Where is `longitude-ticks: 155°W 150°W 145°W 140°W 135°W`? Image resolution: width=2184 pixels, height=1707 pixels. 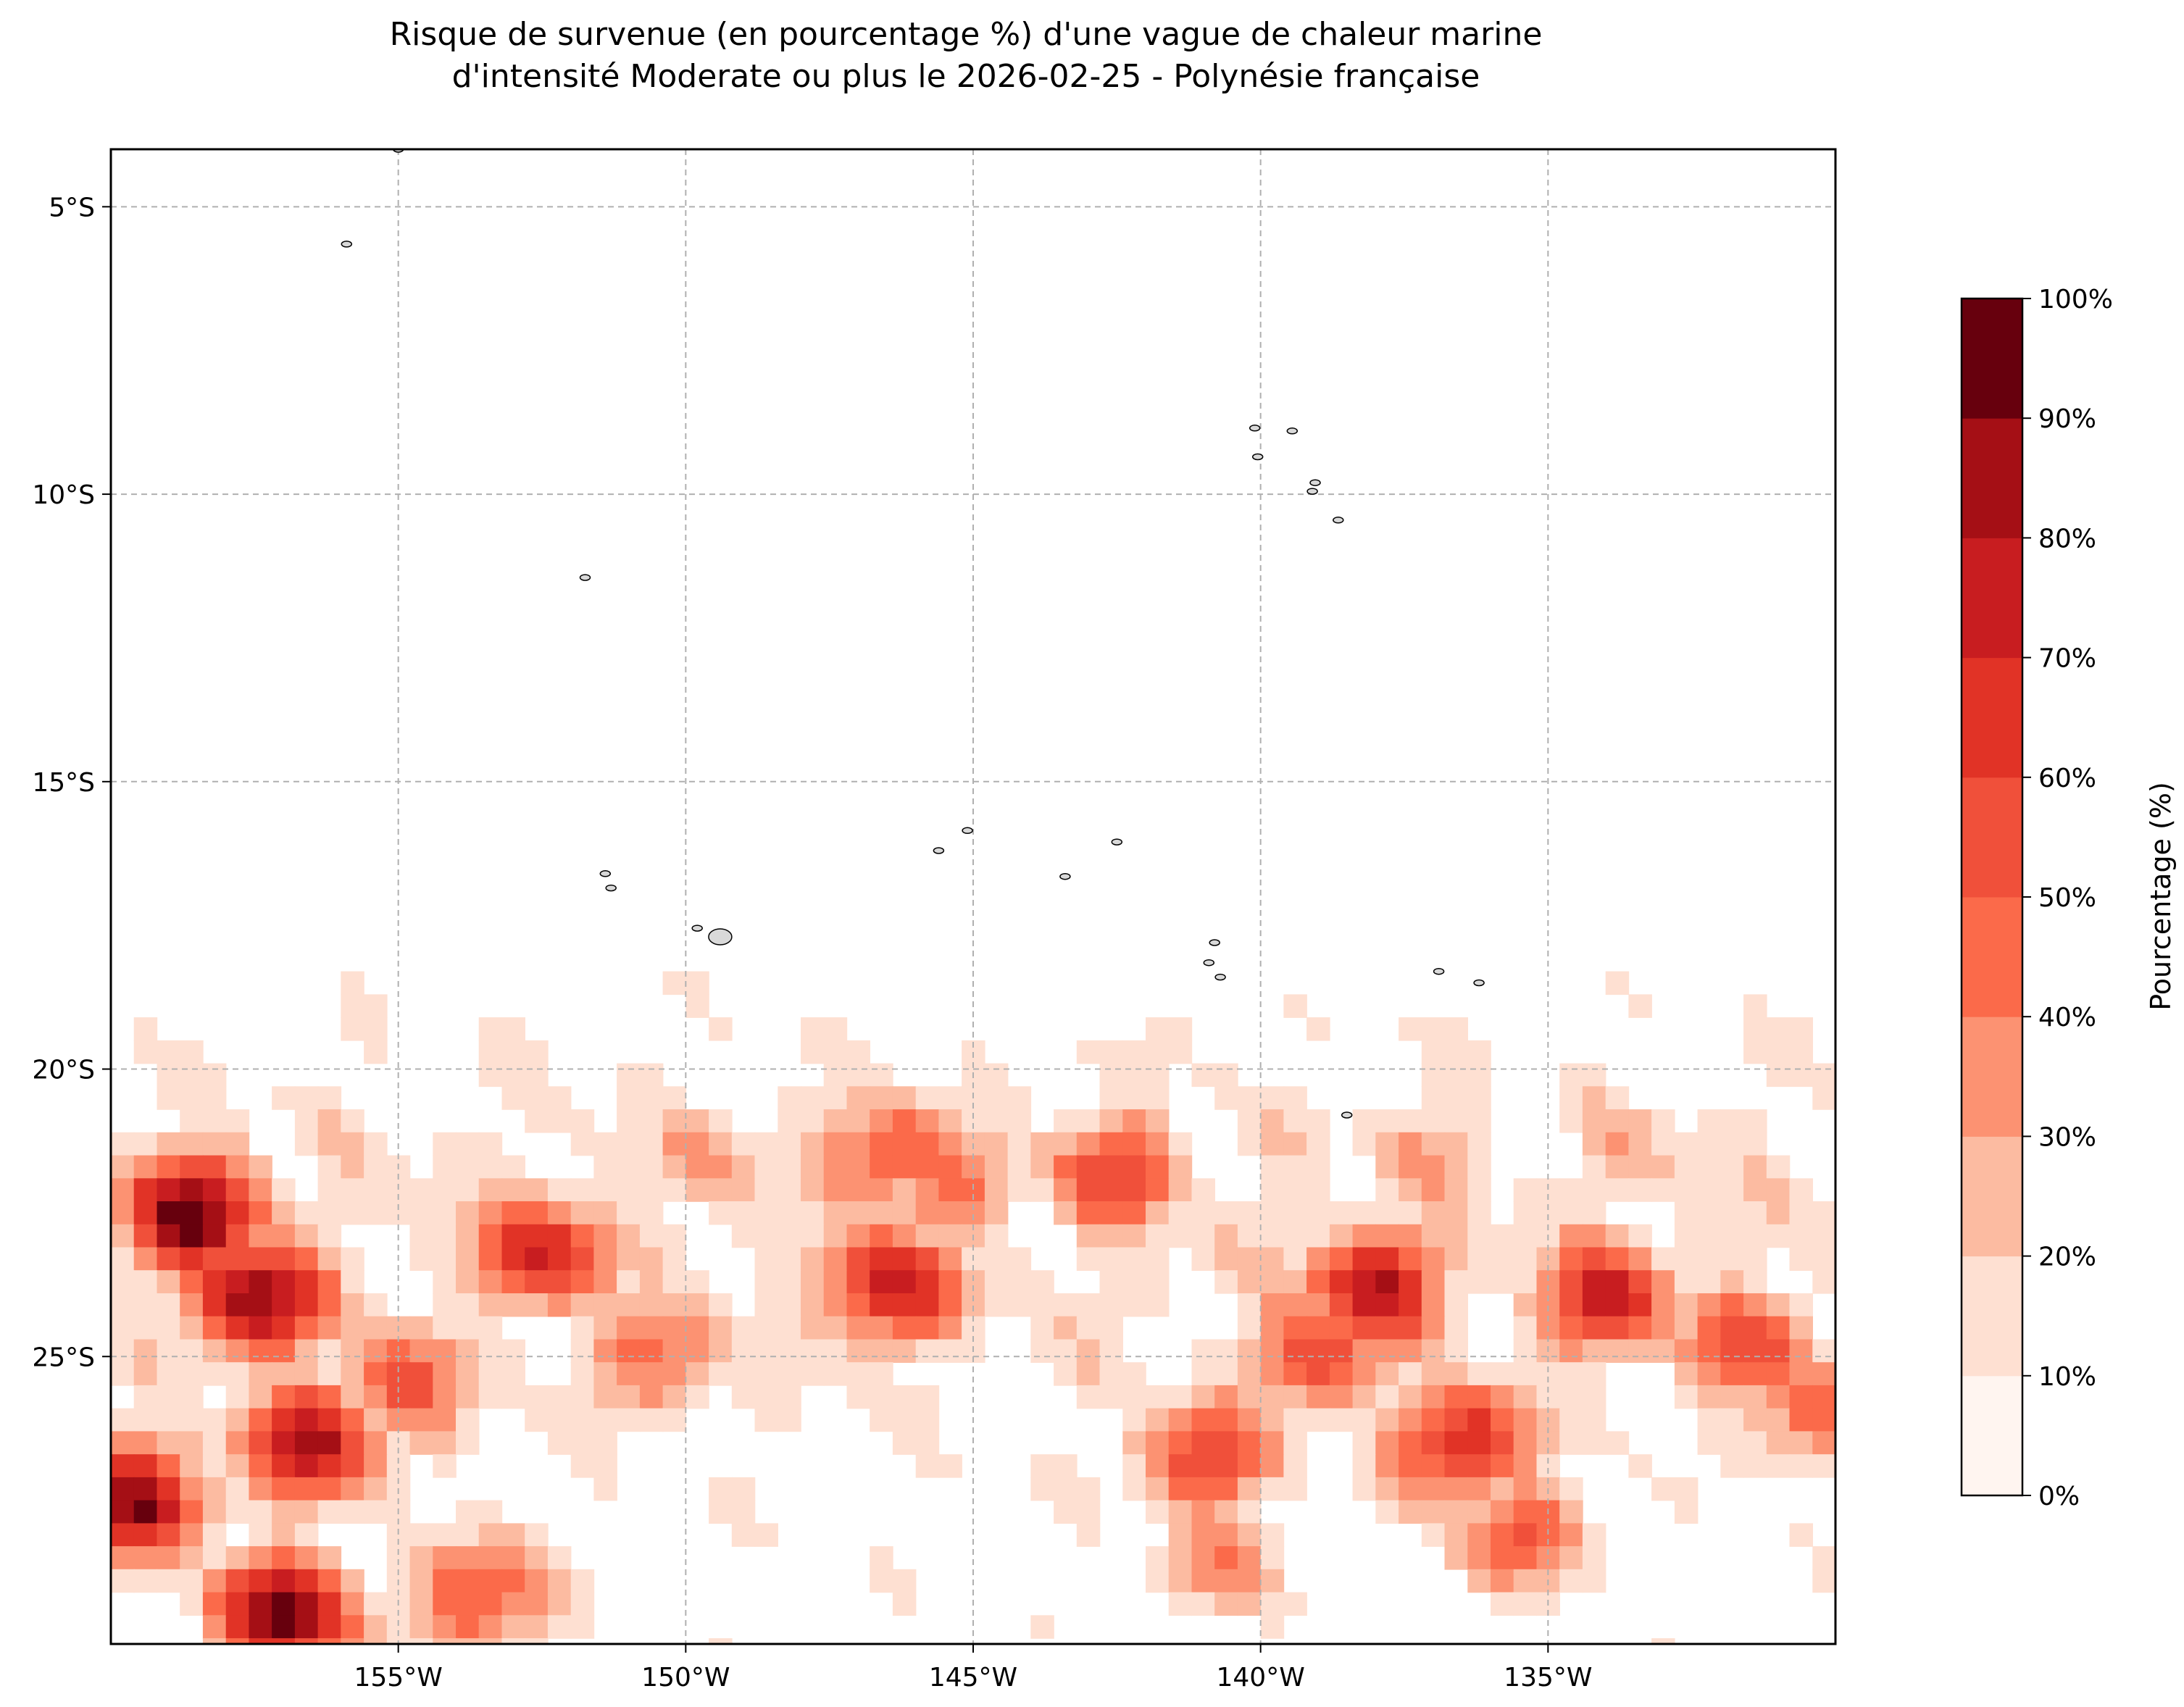 longitude-ticks: 155°W 150°W 145°W 140°W 135°W is located at coordinates (973, 1668).